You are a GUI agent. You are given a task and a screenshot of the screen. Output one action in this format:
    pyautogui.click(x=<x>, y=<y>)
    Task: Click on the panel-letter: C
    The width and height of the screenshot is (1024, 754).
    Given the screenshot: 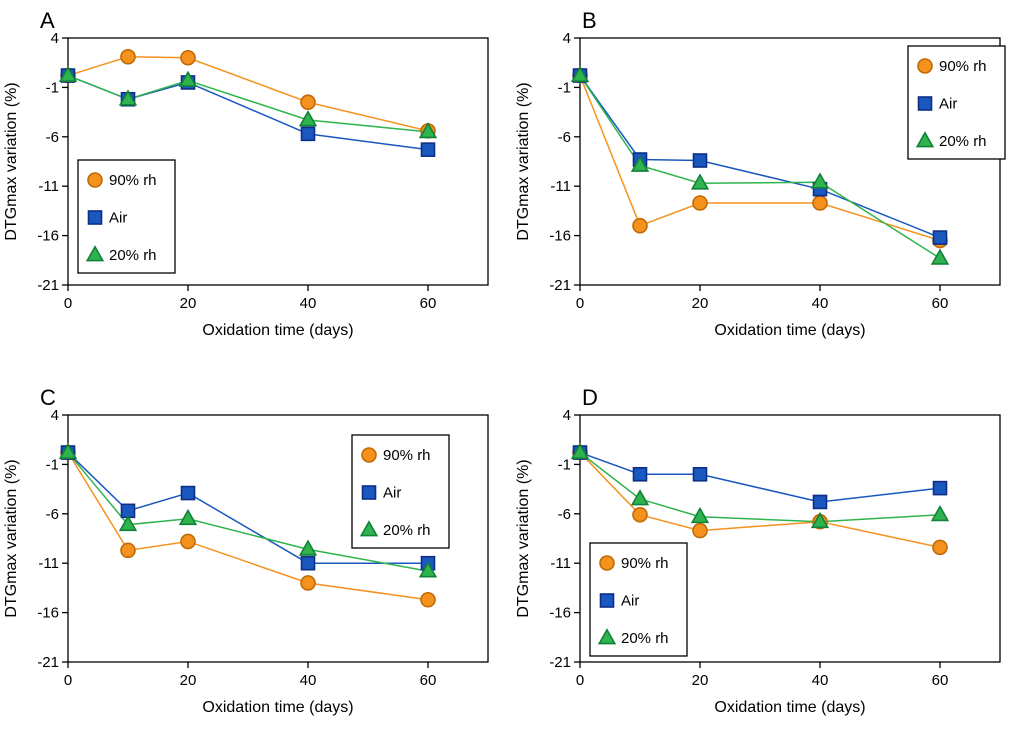 What is the action you would take?
    pyautogui.click(x=48, y=397)
    